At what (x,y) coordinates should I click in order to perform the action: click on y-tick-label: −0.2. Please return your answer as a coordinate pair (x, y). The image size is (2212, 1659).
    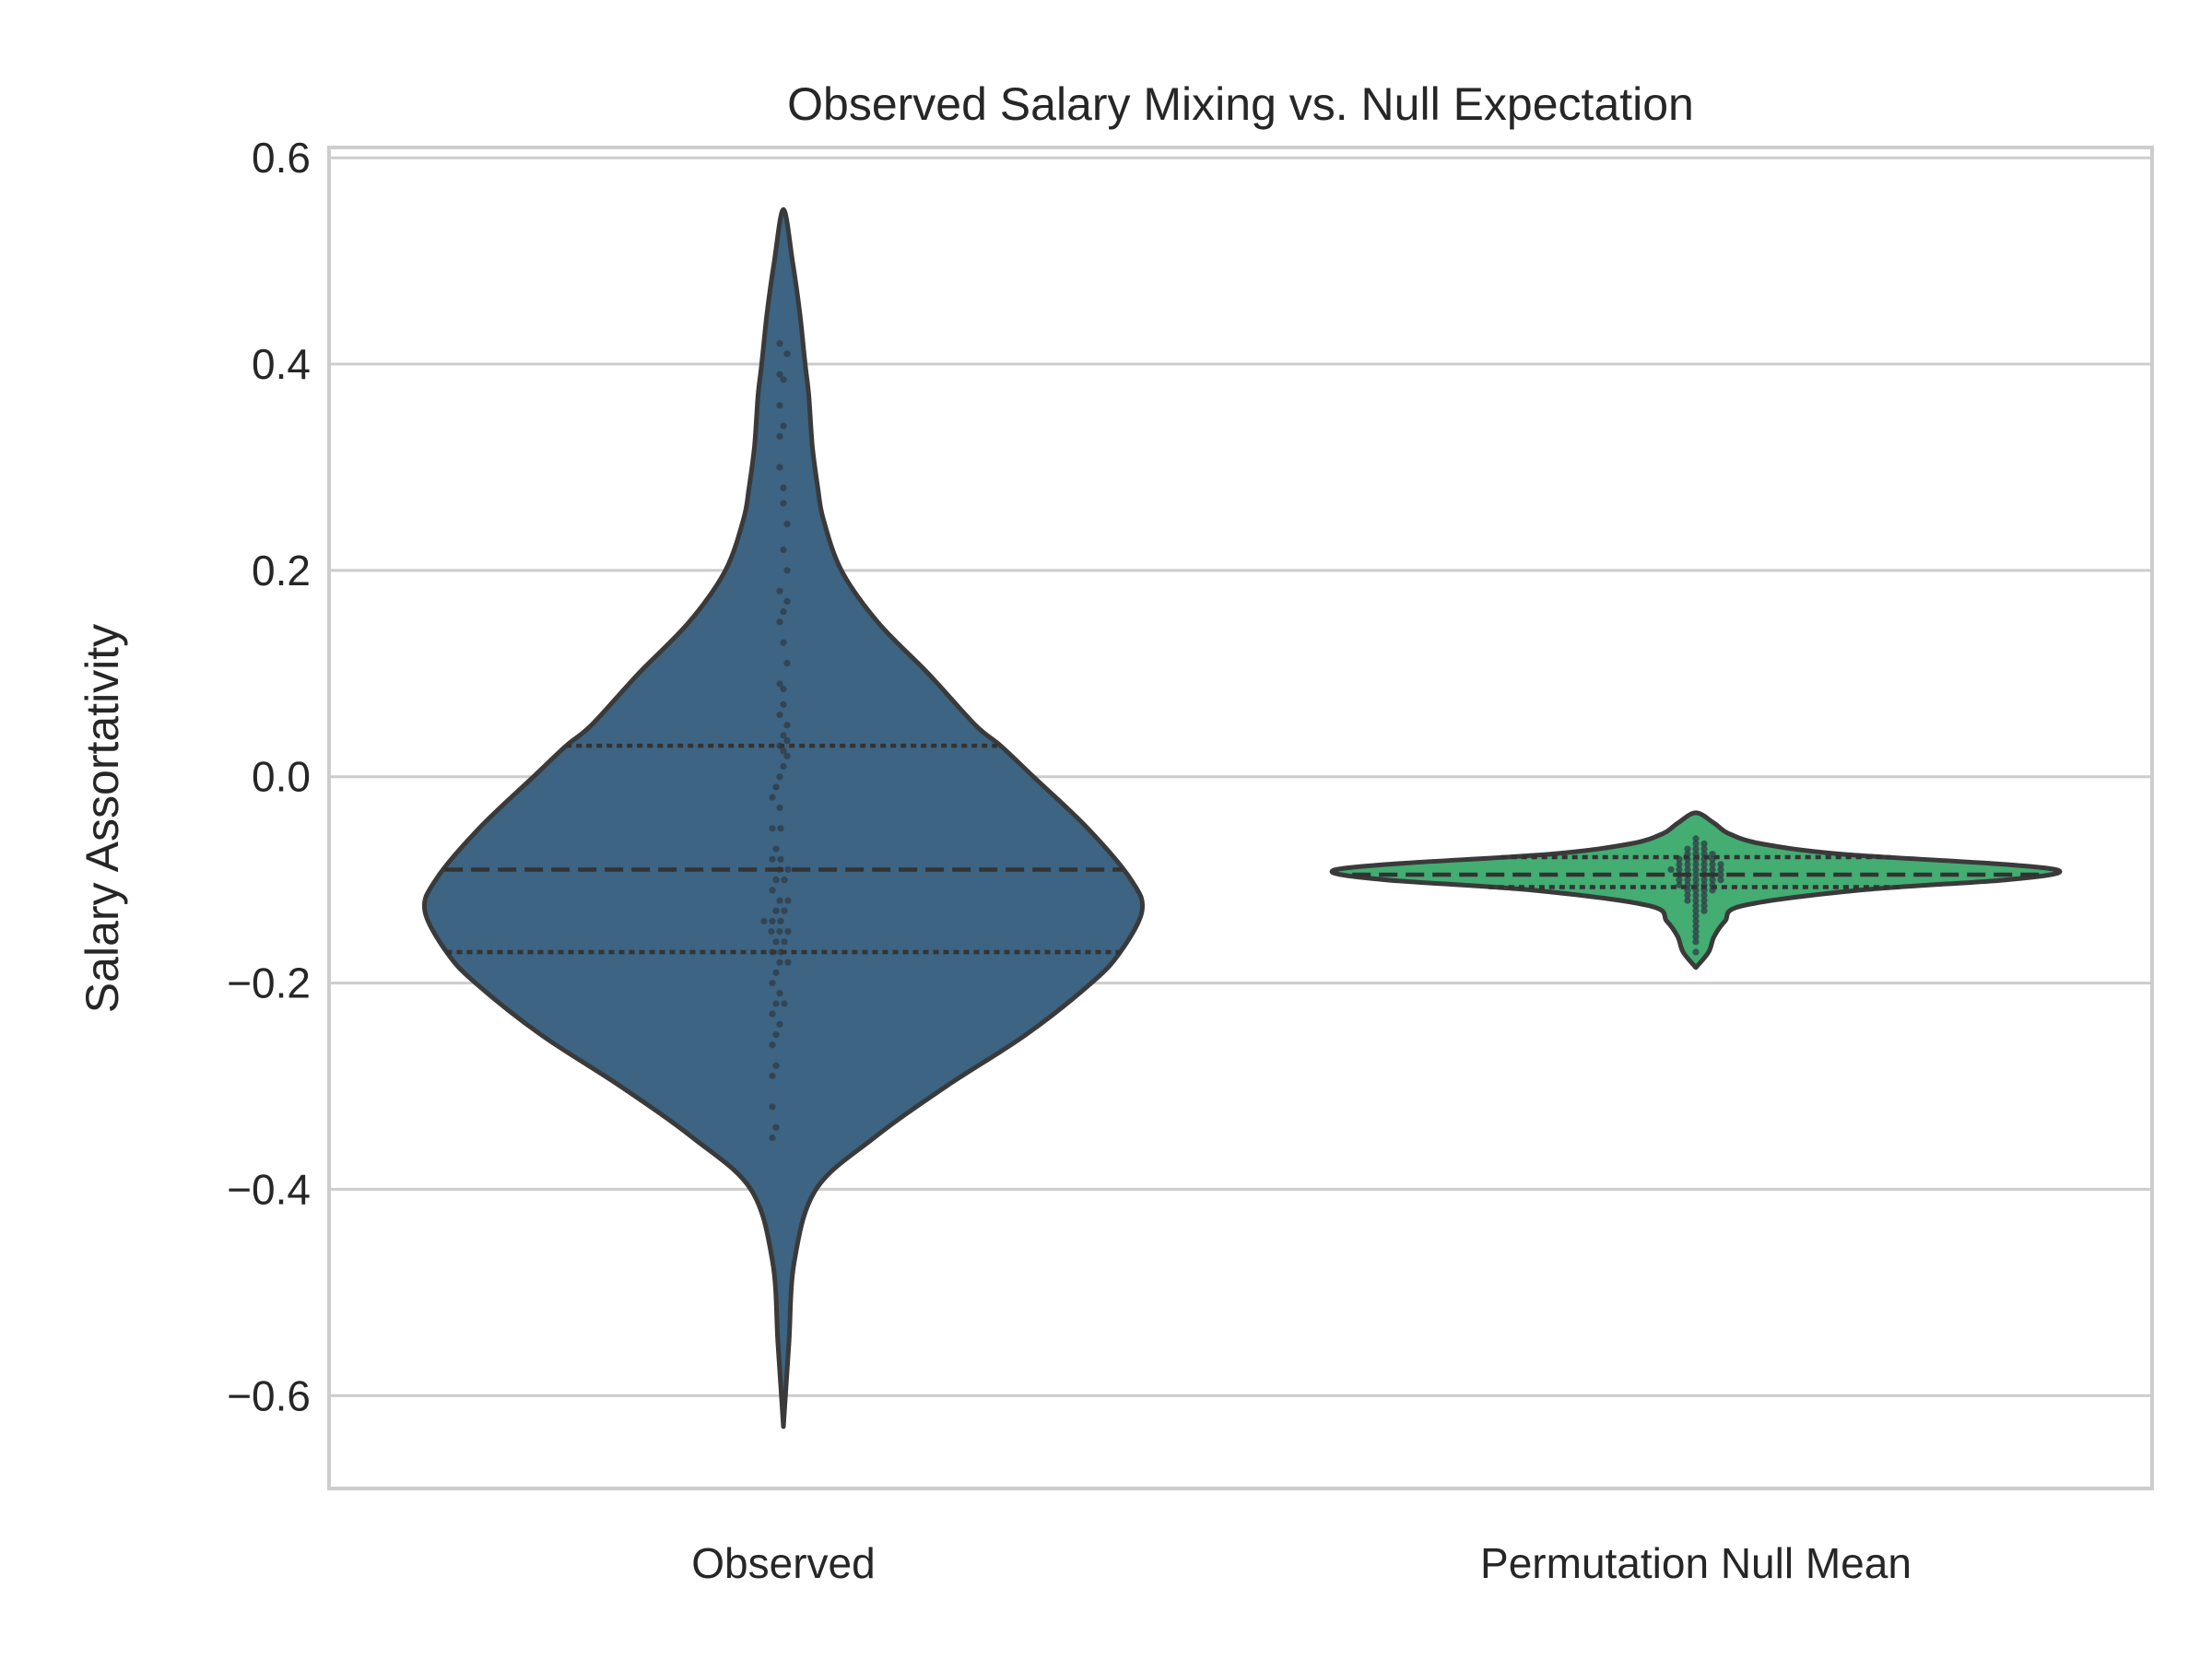
    Looking at the image, I should click on (269, 983).